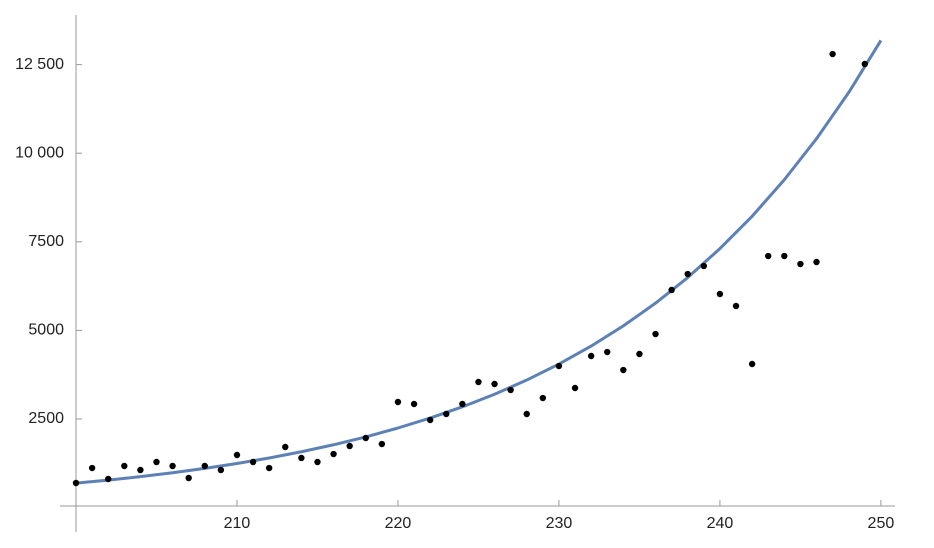 This screenshot has width=934, height=548. What do you see at coordinates (881, 523) in the screenshot?
I see `x-tick-label: 250` at bounding box center [881, 523].